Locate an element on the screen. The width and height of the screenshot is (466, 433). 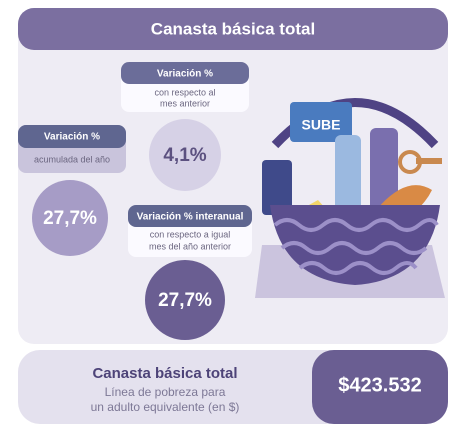
footer-subtitle: un adulto equivalente (en $) is located at coordinates (165, 407).